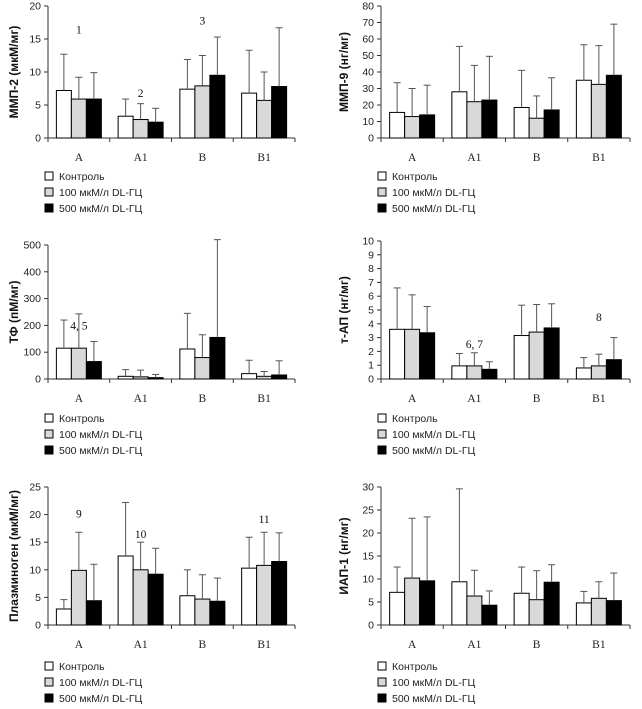 The height and width of the screenshot is (709, 642). What do you see at coordinates (32, 299) in the screenshot?
I see `y-tick-label: 300` at bounding box center [32, 299].